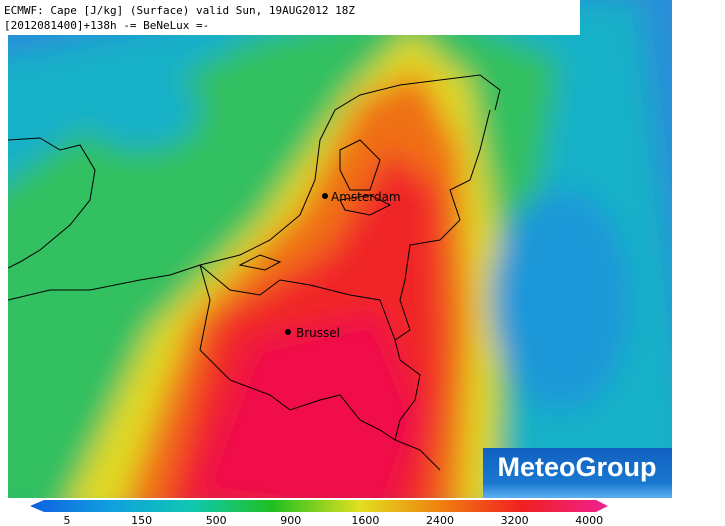 Image resolution: width=725 pixels, height=526 pixels. What do you see at coordinates (366, 197) in the screenshot?
I see `city-label: Amsterdam` at bounding box center [366, 197].